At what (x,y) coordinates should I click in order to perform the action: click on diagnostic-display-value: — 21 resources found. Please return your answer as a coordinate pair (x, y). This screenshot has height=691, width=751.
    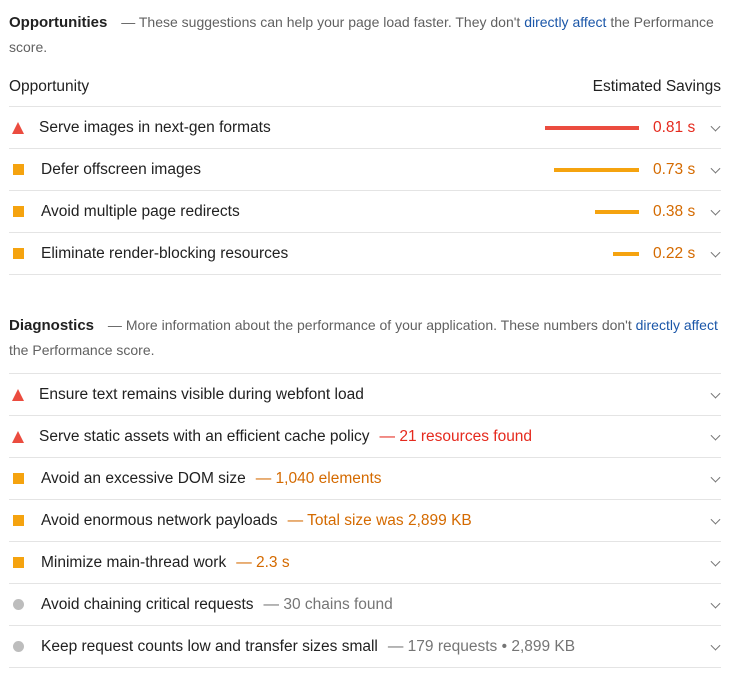
    Looking at the image, I should click on (456, 436).